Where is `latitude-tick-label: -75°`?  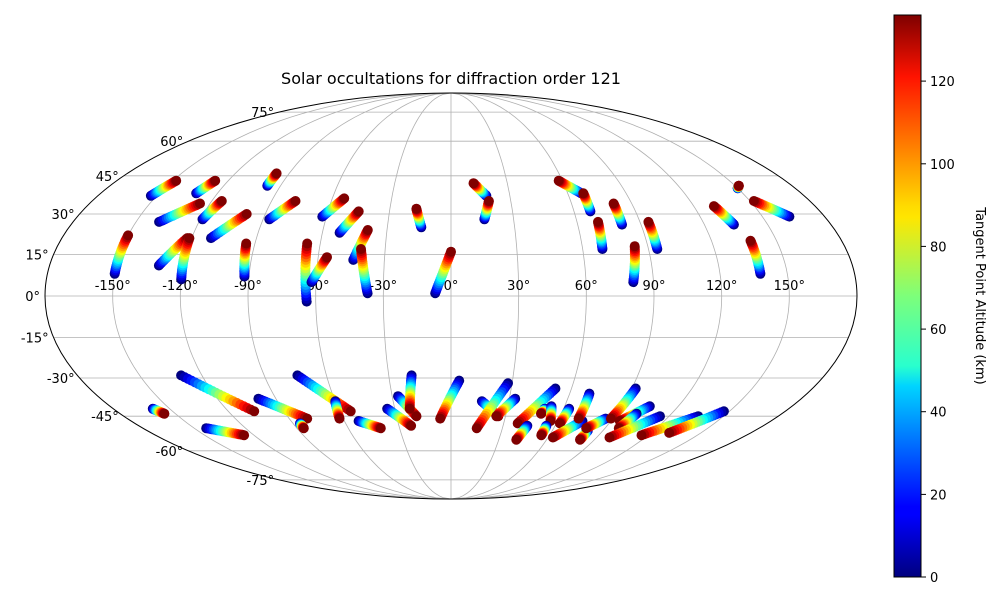
latitude-tick-label: -75° is located at coordinates (260, 481).